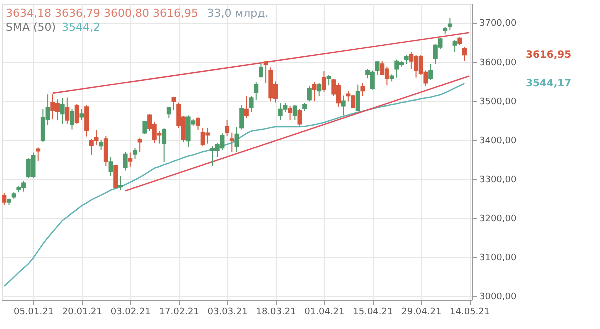 Image resolution: width=600 pixels, height=329 pixels. Describe the element at coordinates (238, 13) in the screenshot. I see `annotation: 33,0 млрд.` at that location.